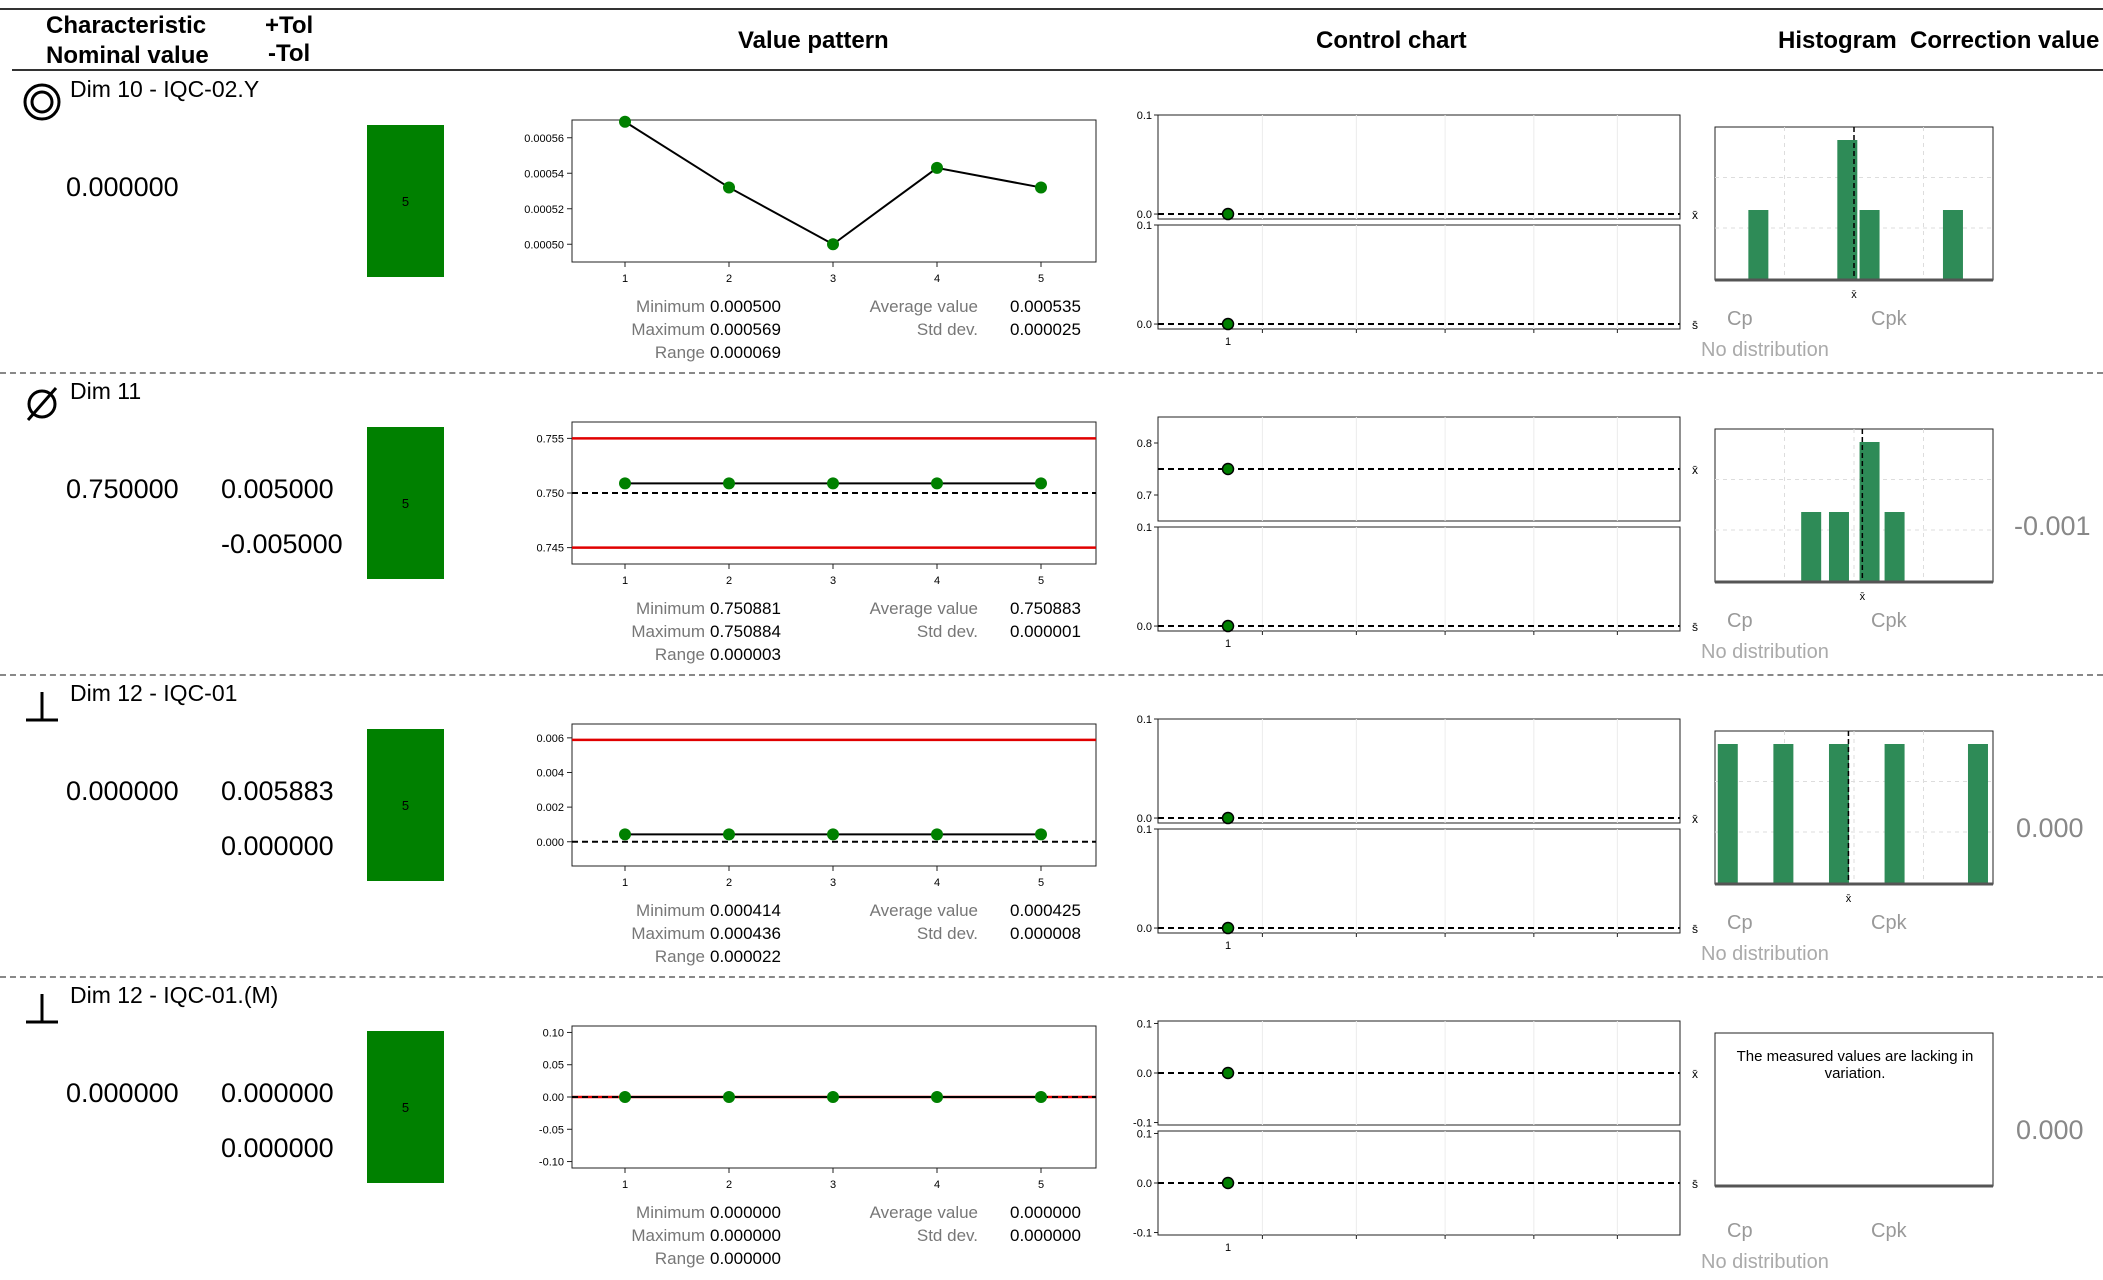 This screenshot has height=1280, width=2103. Describe the element at coordinates (2052, 526) in the screenshot. I see `correction-value: -0.001` at that location.